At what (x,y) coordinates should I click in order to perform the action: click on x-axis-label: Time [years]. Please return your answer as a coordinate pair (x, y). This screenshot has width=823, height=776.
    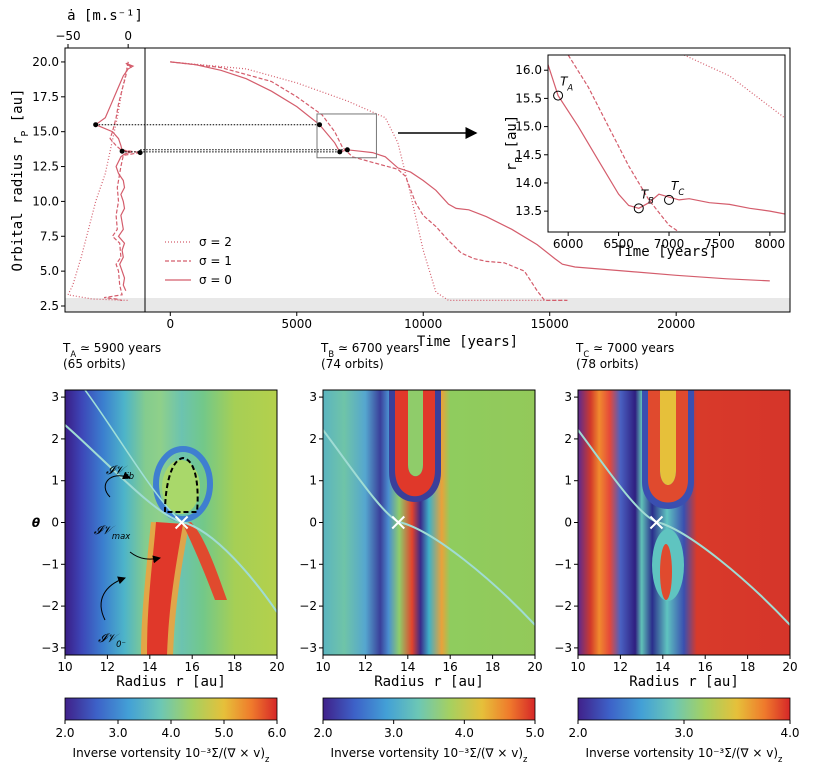
    Looking at the image, I should click on (666, 252).